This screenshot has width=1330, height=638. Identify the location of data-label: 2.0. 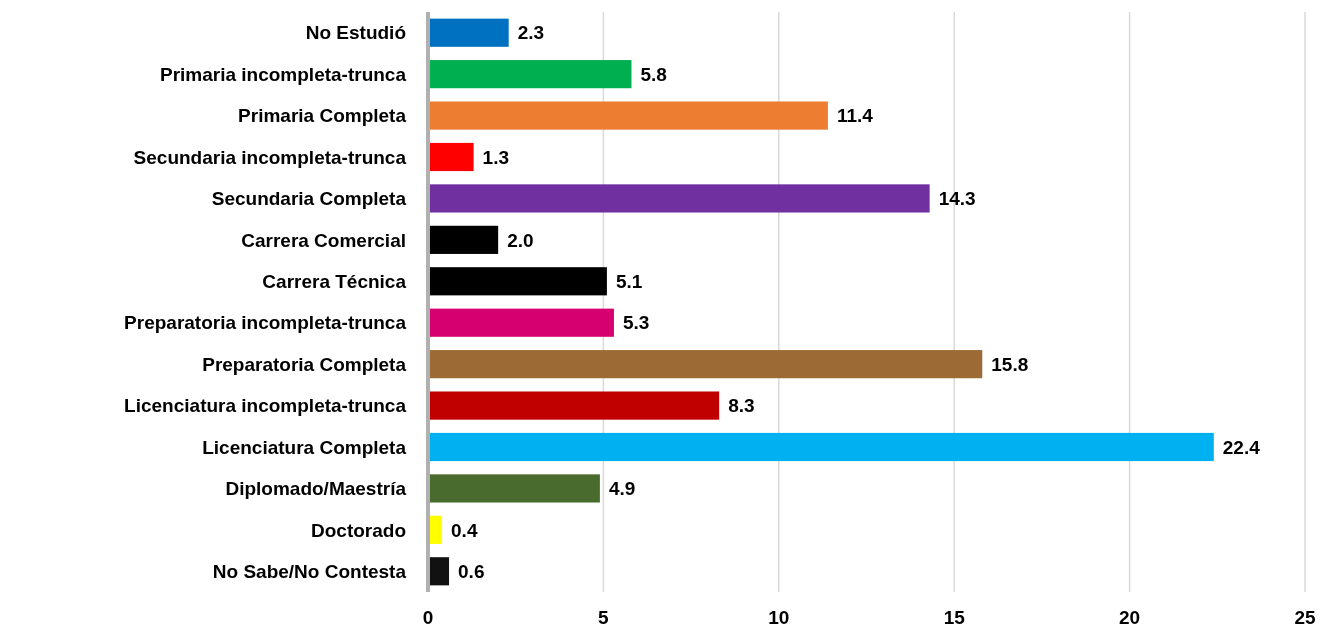
(520, 240).